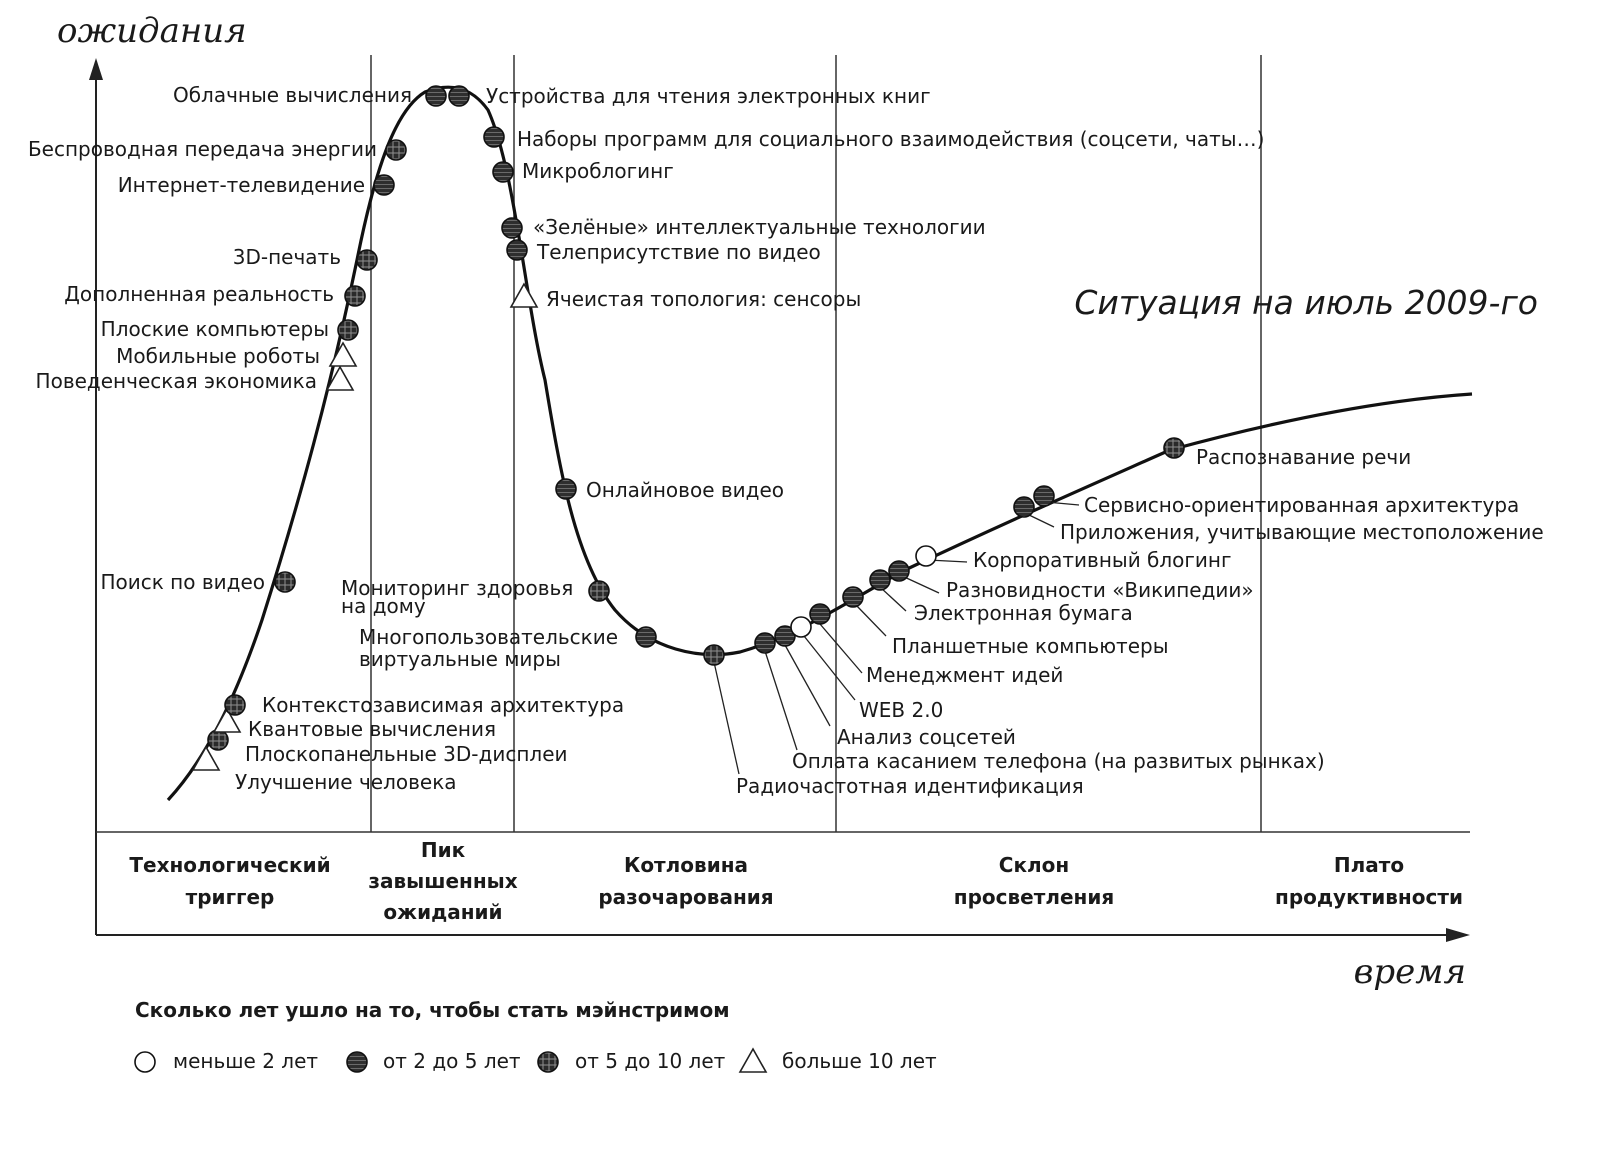 The image size is (1599, 1150). Describe the element at coordinates (96, 69) in the screenshot. I see `y-axis-arrow-icon` at that location.